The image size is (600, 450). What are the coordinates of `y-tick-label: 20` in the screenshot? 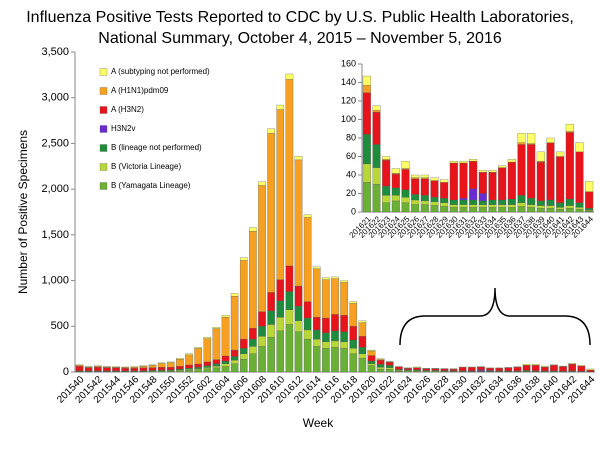 It's located at (351, 193).